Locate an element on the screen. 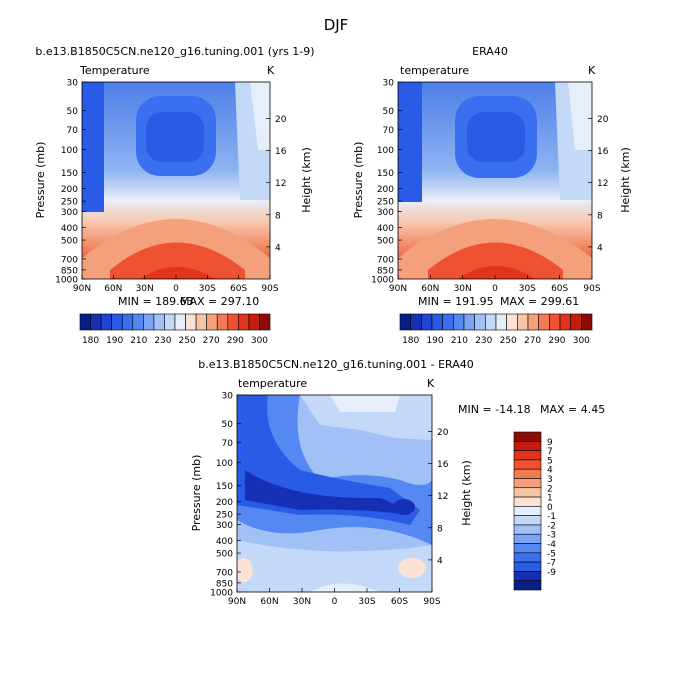 This screenshot has width=673, height=674. colorbar-label: 0 is located at coordinates (550, 508).